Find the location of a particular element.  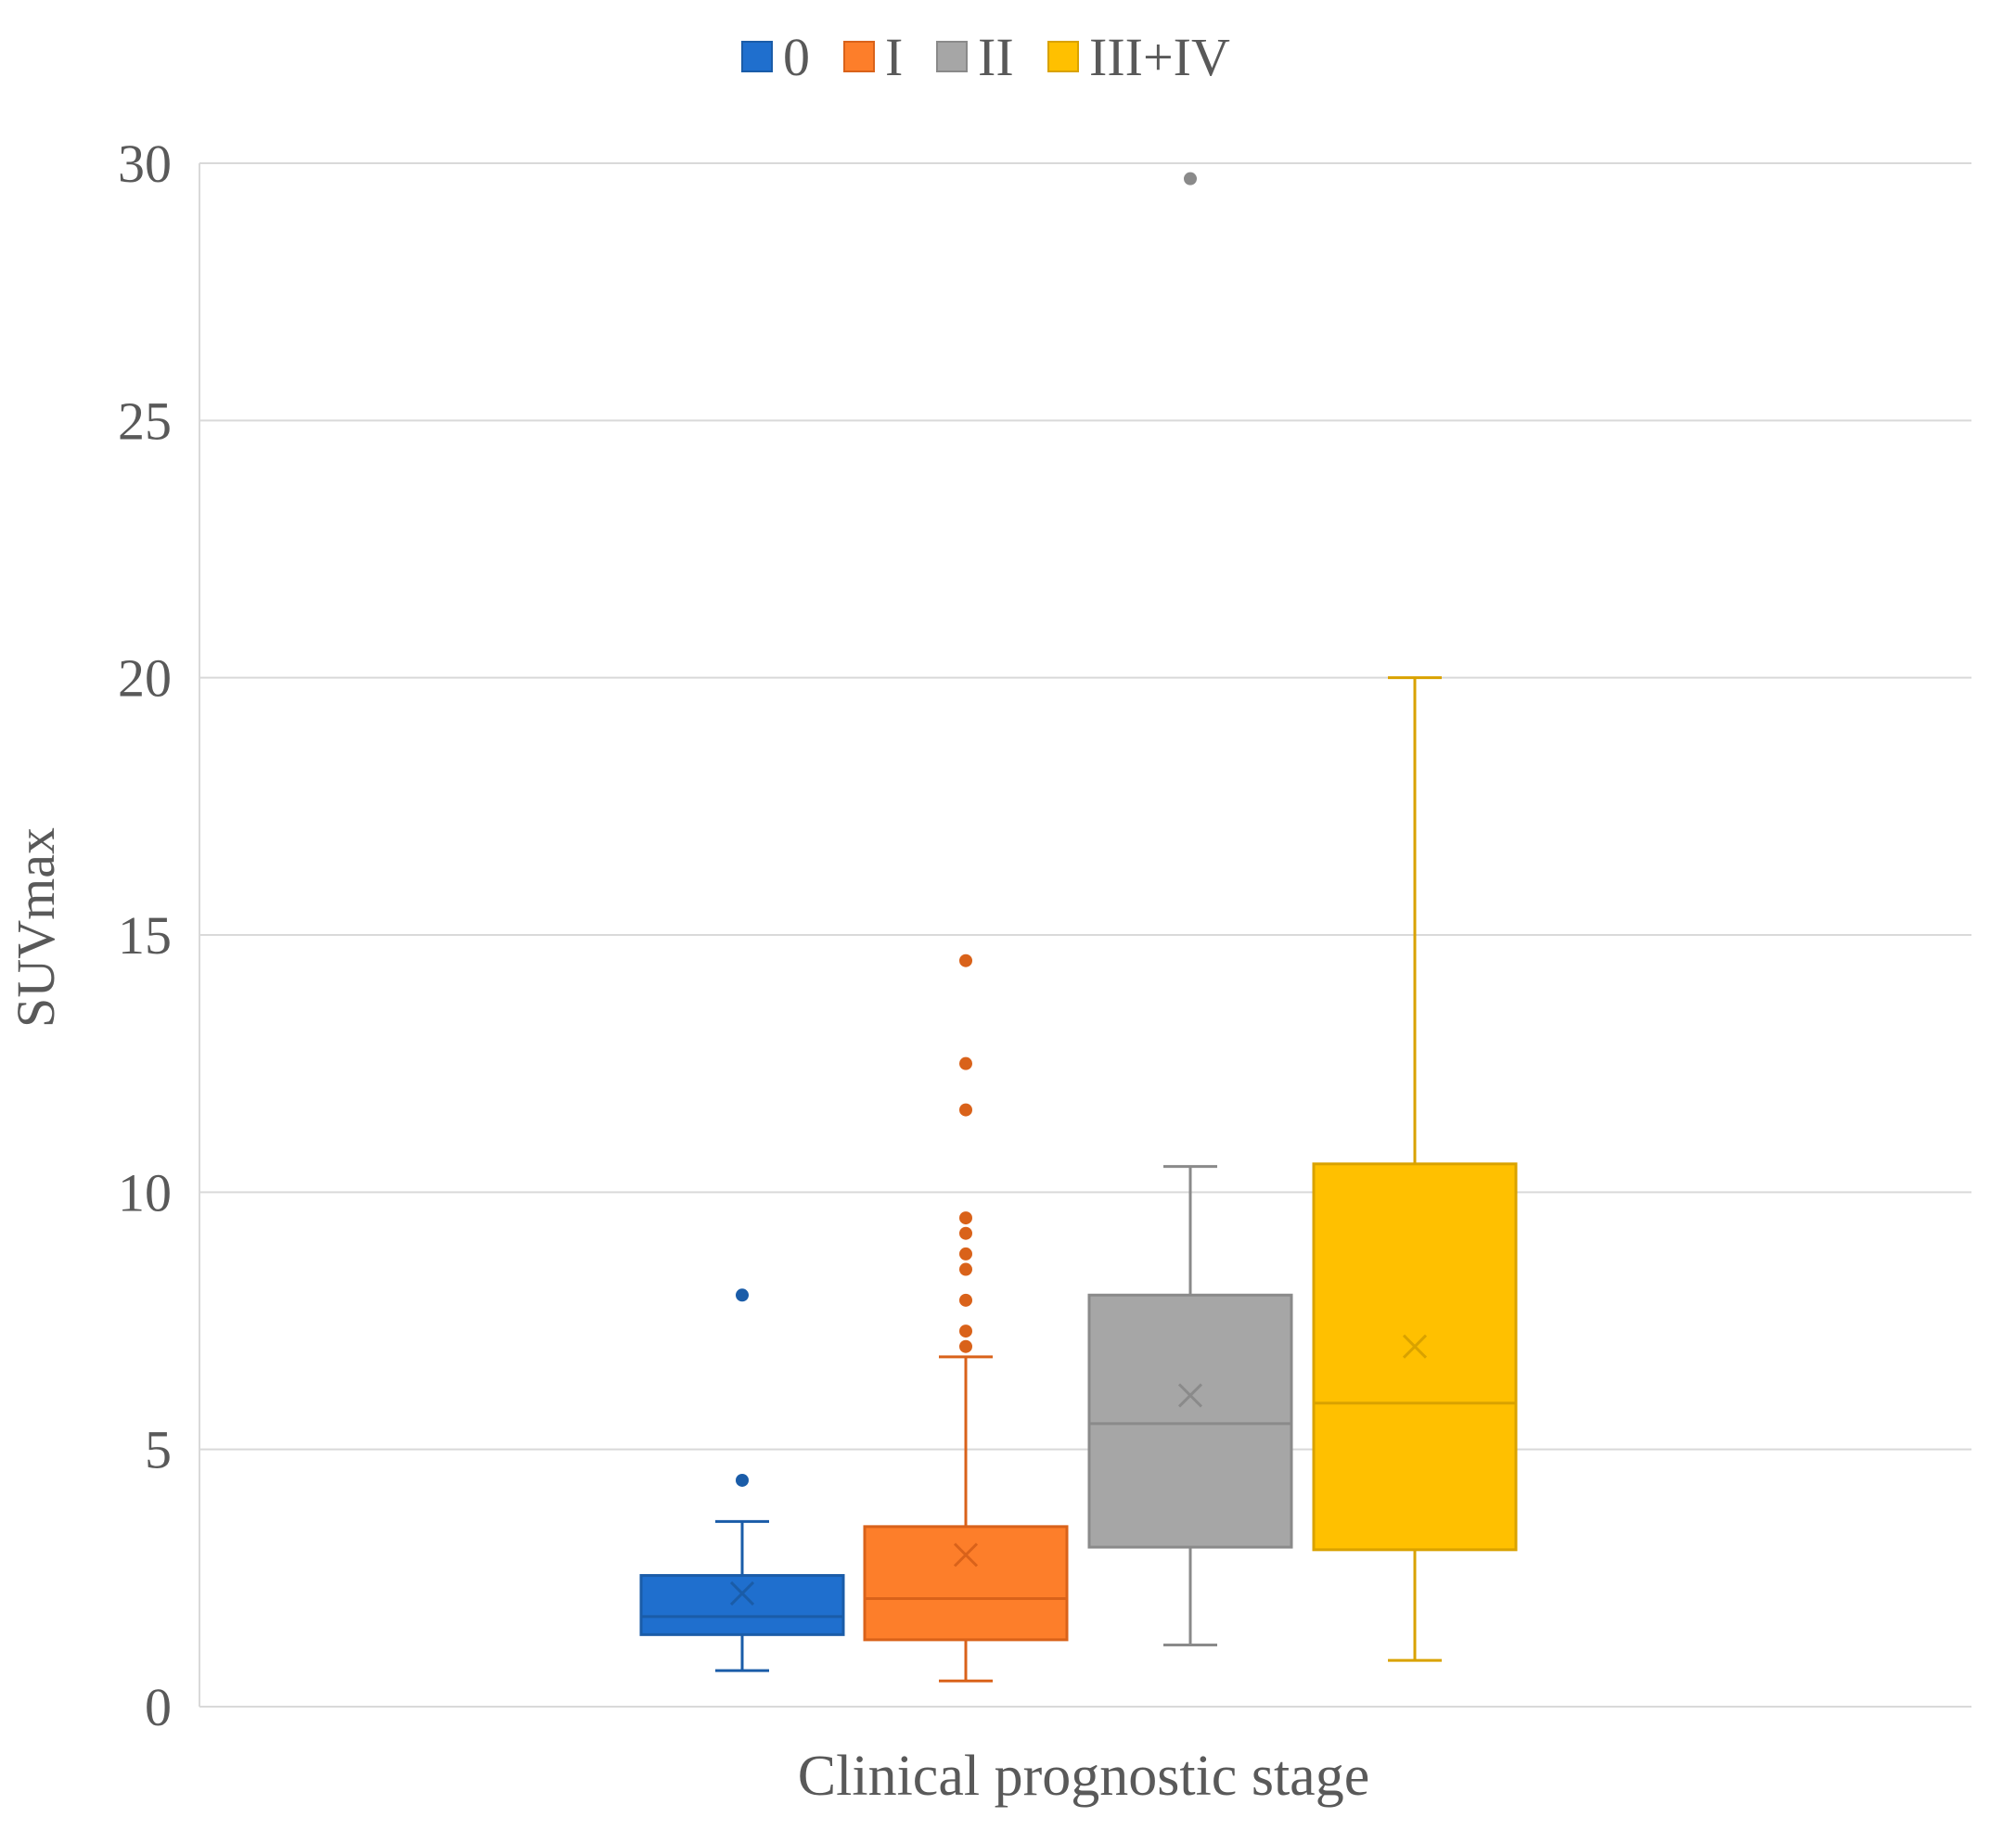

y-tick-label: 5 is located at coordinates (158, 1450).